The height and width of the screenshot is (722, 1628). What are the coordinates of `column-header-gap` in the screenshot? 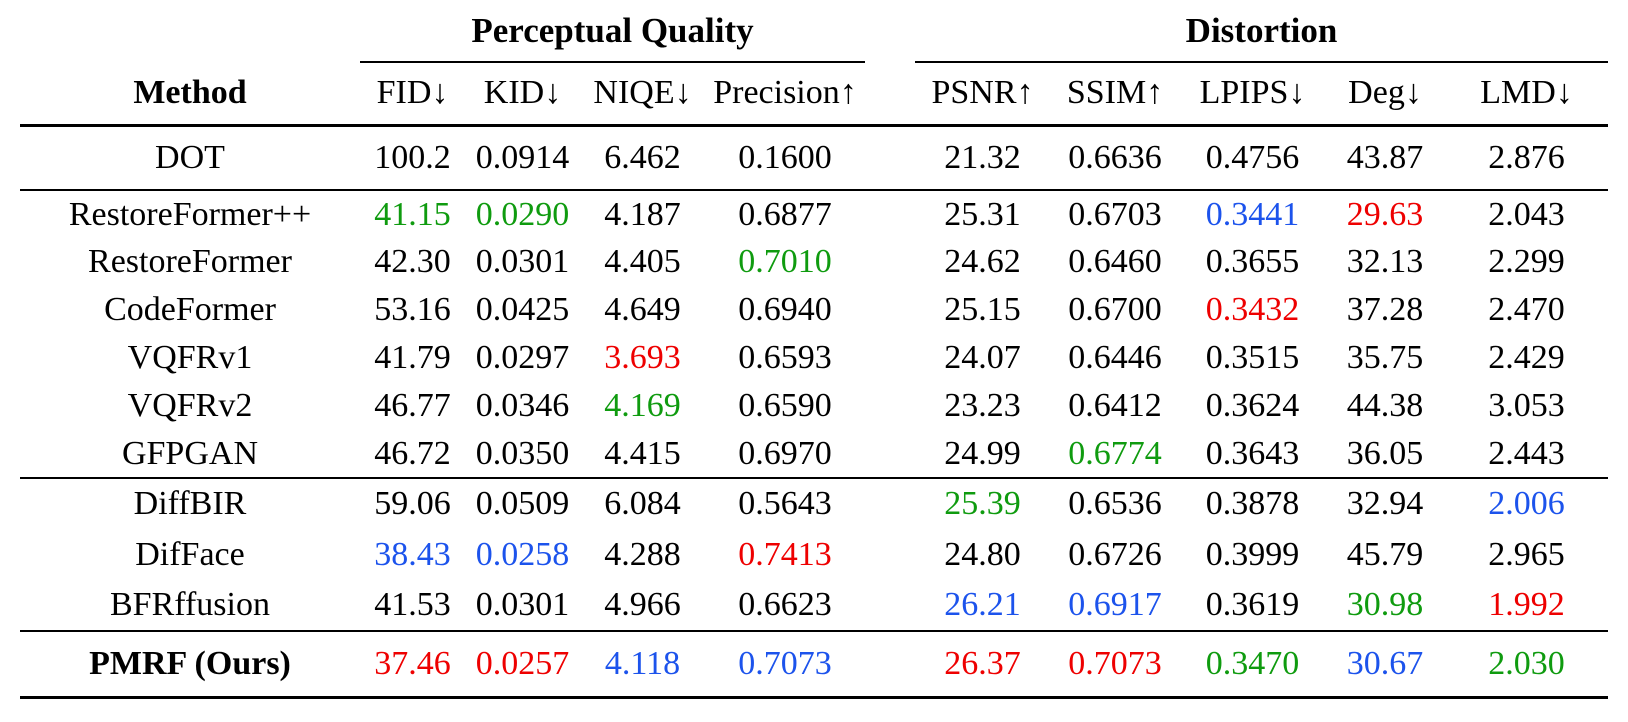 It's located at (890, 94).